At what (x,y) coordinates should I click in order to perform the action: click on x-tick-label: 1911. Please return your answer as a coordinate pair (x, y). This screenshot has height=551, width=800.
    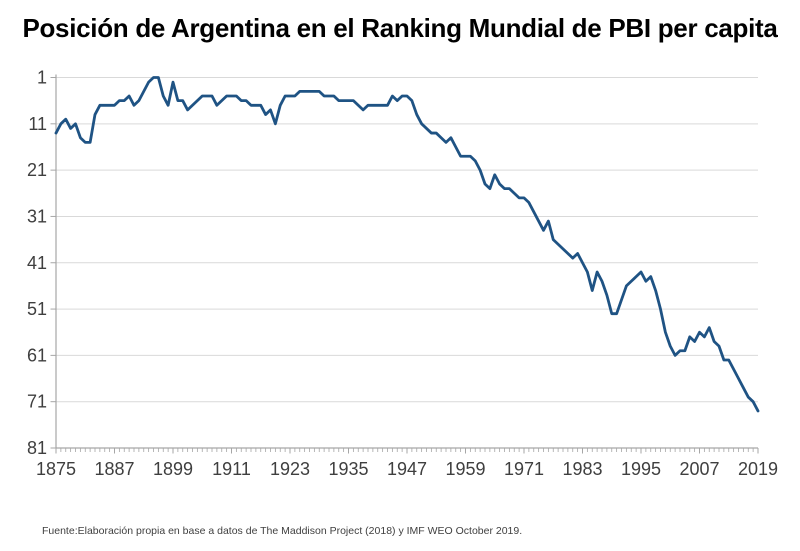
    Looking at the image, I should click on (231, 469).